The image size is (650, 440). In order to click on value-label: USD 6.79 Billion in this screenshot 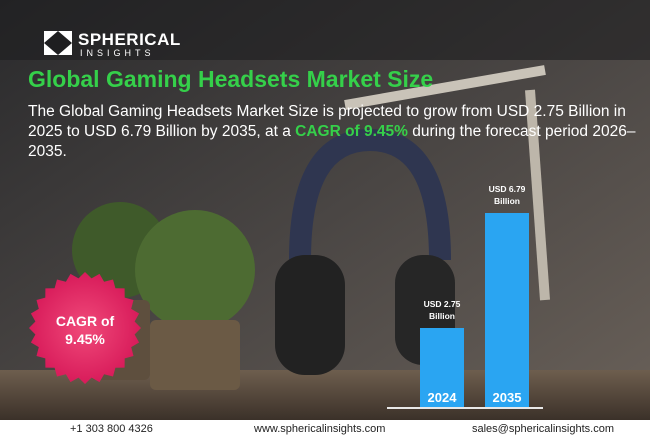, I will do `click(507, 195)`.